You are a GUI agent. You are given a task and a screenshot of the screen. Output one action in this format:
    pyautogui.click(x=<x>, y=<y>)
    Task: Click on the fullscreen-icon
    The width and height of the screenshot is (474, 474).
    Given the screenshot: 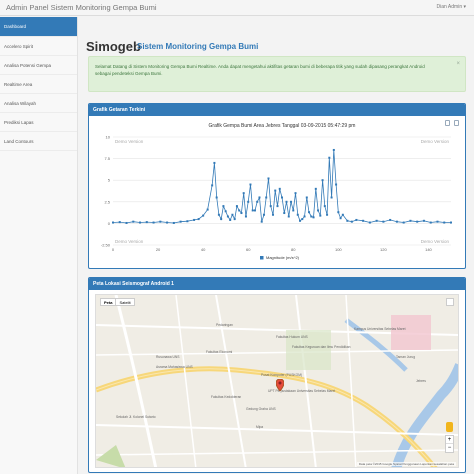 What is the action you would take?
    pyautogui.click(x=450, y=302)
    